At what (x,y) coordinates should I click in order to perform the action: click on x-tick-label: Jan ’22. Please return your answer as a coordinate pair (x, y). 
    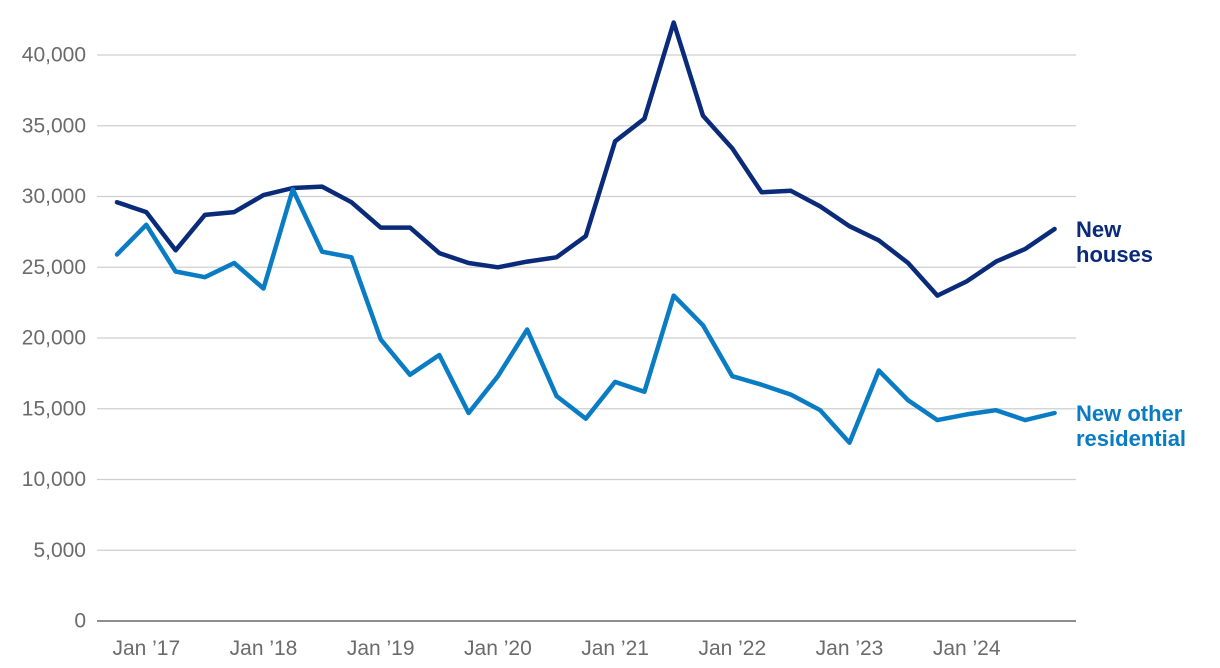
    Looking at the image, I should click on (732, 648).